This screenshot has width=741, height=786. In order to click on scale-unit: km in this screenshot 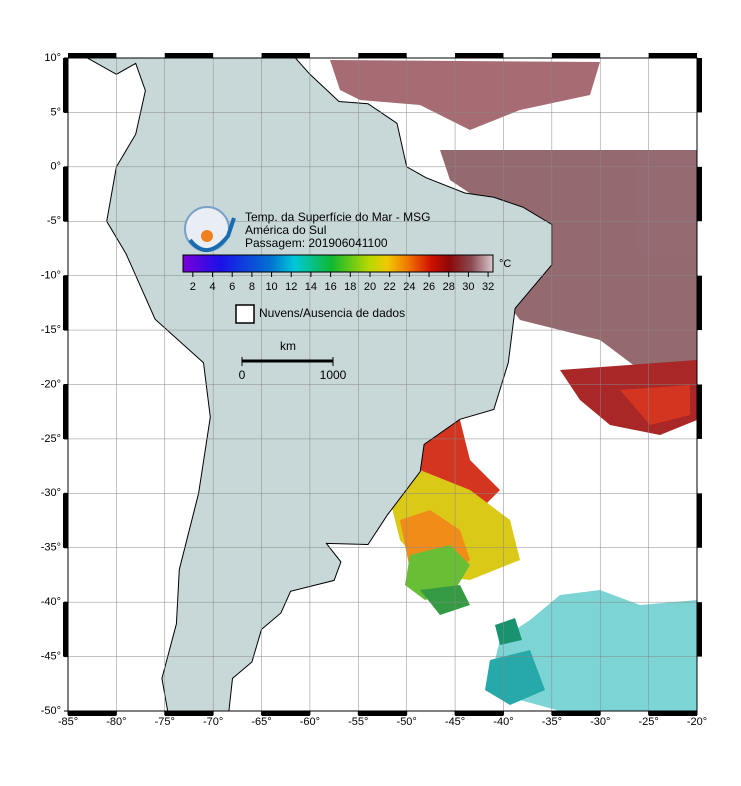, I will do `click(288, 346)`.